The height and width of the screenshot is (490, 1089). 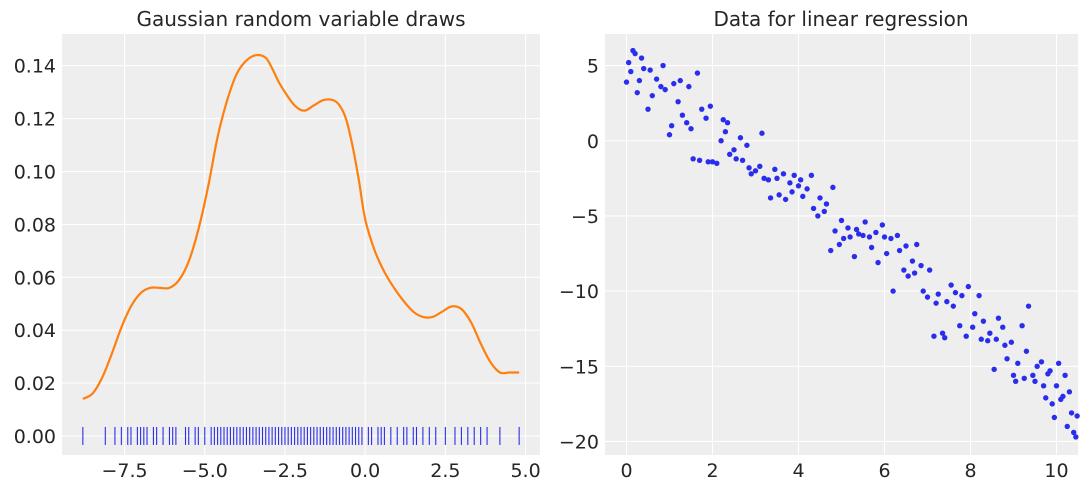 I want to click on x-tick-label: 0, so click(x=626, y=471).